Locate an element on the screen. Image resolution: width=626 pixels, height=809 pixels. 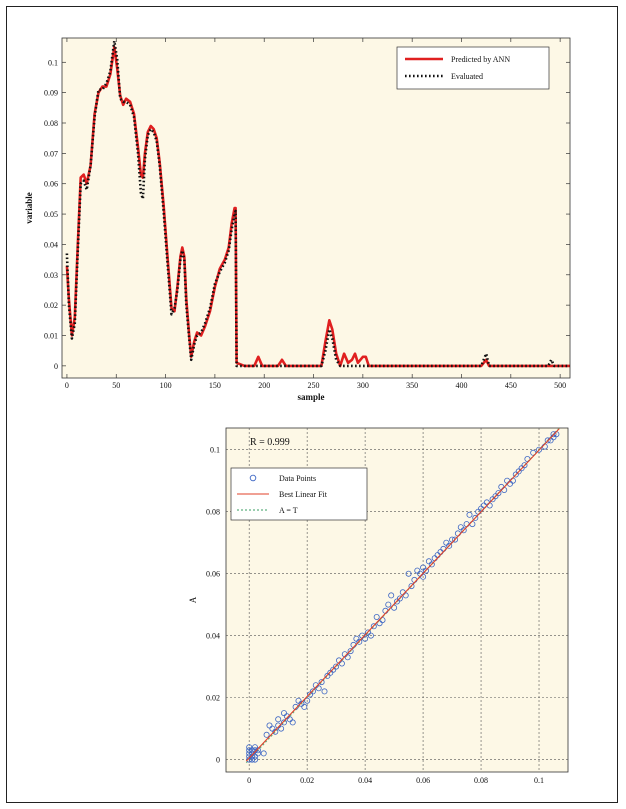
y-axis-label: variable is located at coordinates (29, 208).